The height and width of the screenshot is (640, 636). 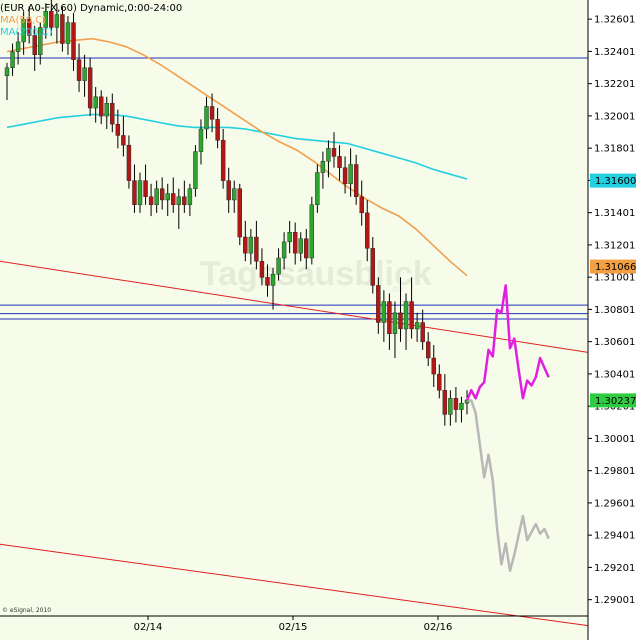 What do you see at coordinates (615, 149) in the screenshot?
I see `price-tick-label: 1.318013` at bounding box center [615, 149].